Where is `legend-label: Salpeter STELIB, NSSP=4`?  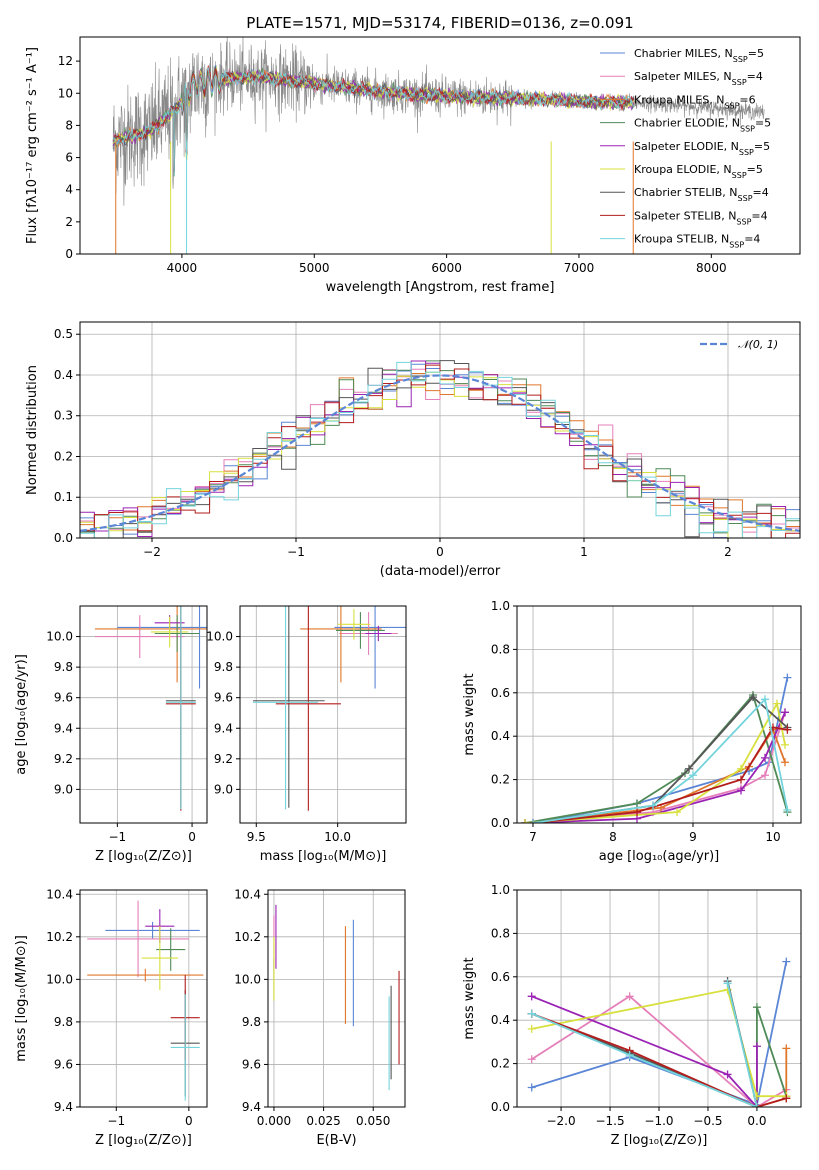
legend-label: Salpeter STELIB, NSSP=4 is located at coordinates (701, 217).